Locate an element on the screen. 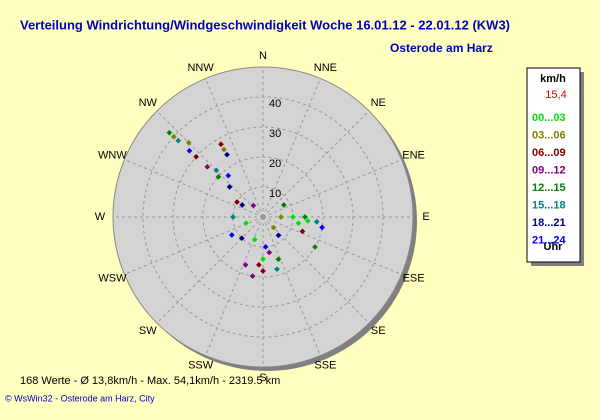 The height and width of the screenshot is (420, 600). direction-label: ENE is located at coordinates (413, 155).